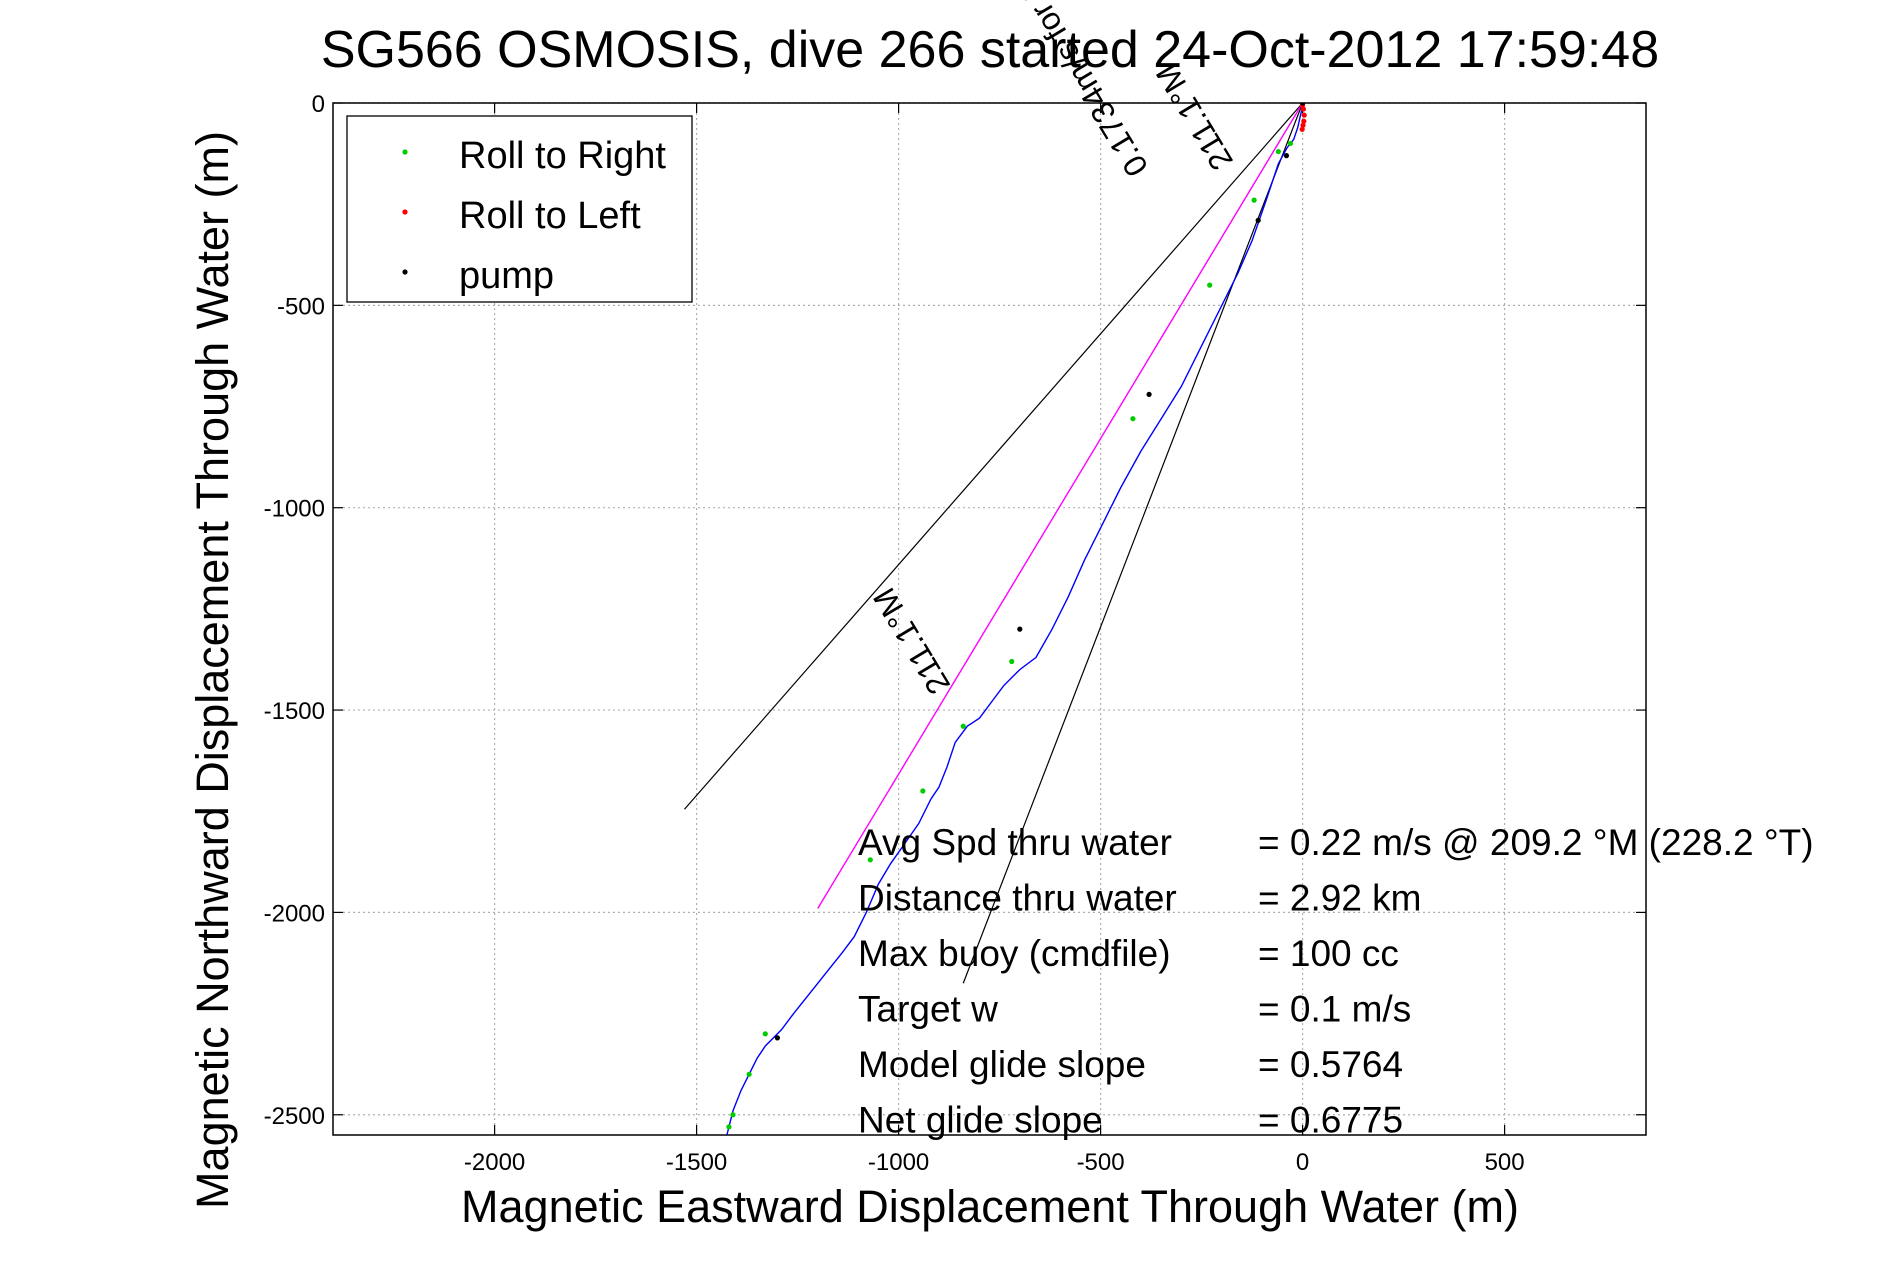 The width and height of the screenshot is (1891, 1262). Describe the element at coordinates (1015, 842) in the screenshot. I see `summary-label: Avg Spd thru water` at that location.